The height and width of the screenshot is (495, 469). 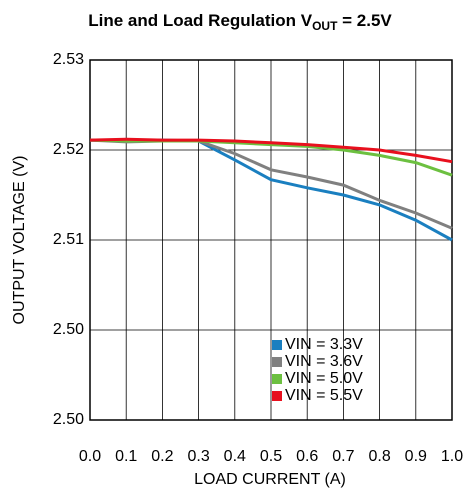 I want to click on x-tick-label: 0.6, so click(x=307, y=456).